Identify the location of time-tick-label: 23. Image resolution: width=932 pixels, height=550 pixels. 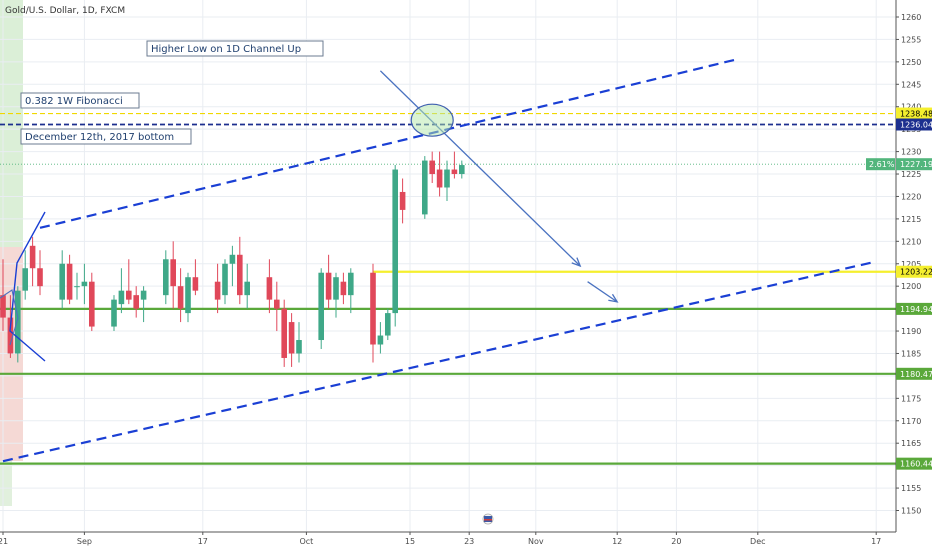
(469, 541).